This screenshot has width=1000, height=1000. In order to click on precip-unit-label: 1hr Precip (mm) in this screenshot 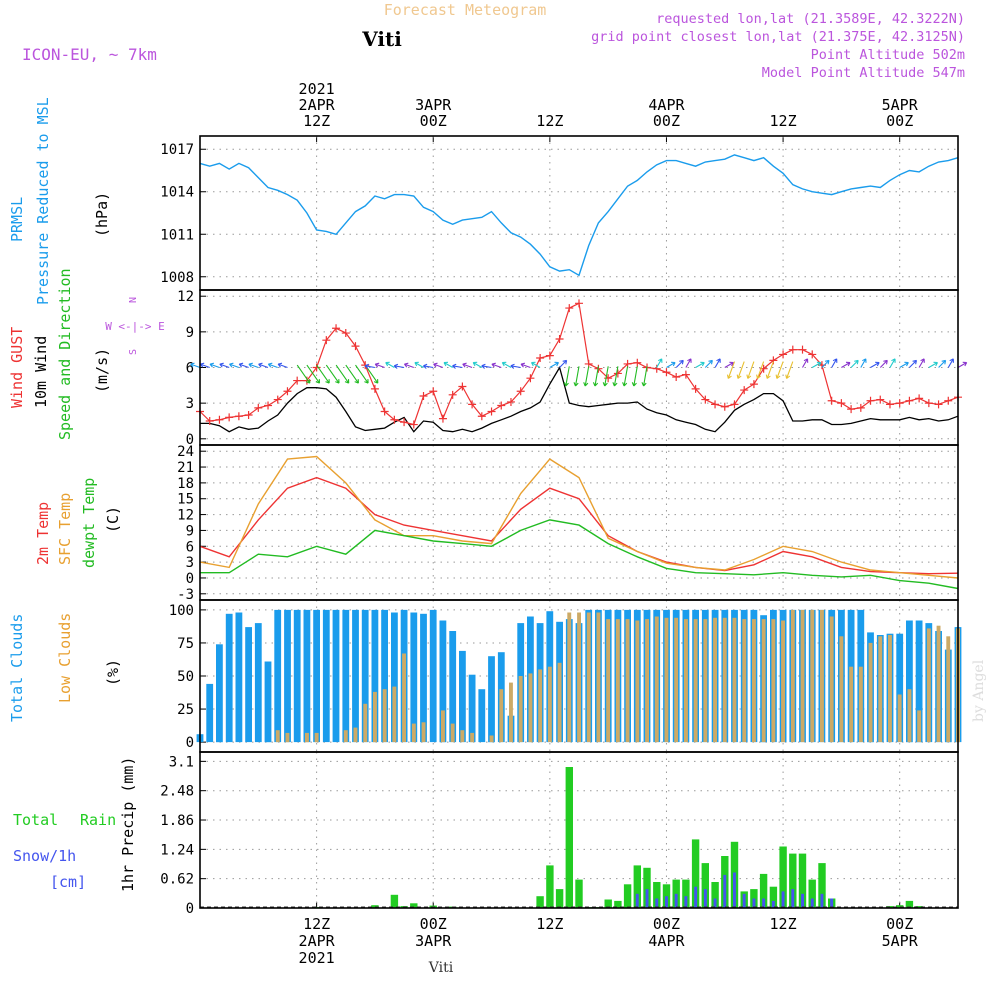, I will do `click(128, 824)`.